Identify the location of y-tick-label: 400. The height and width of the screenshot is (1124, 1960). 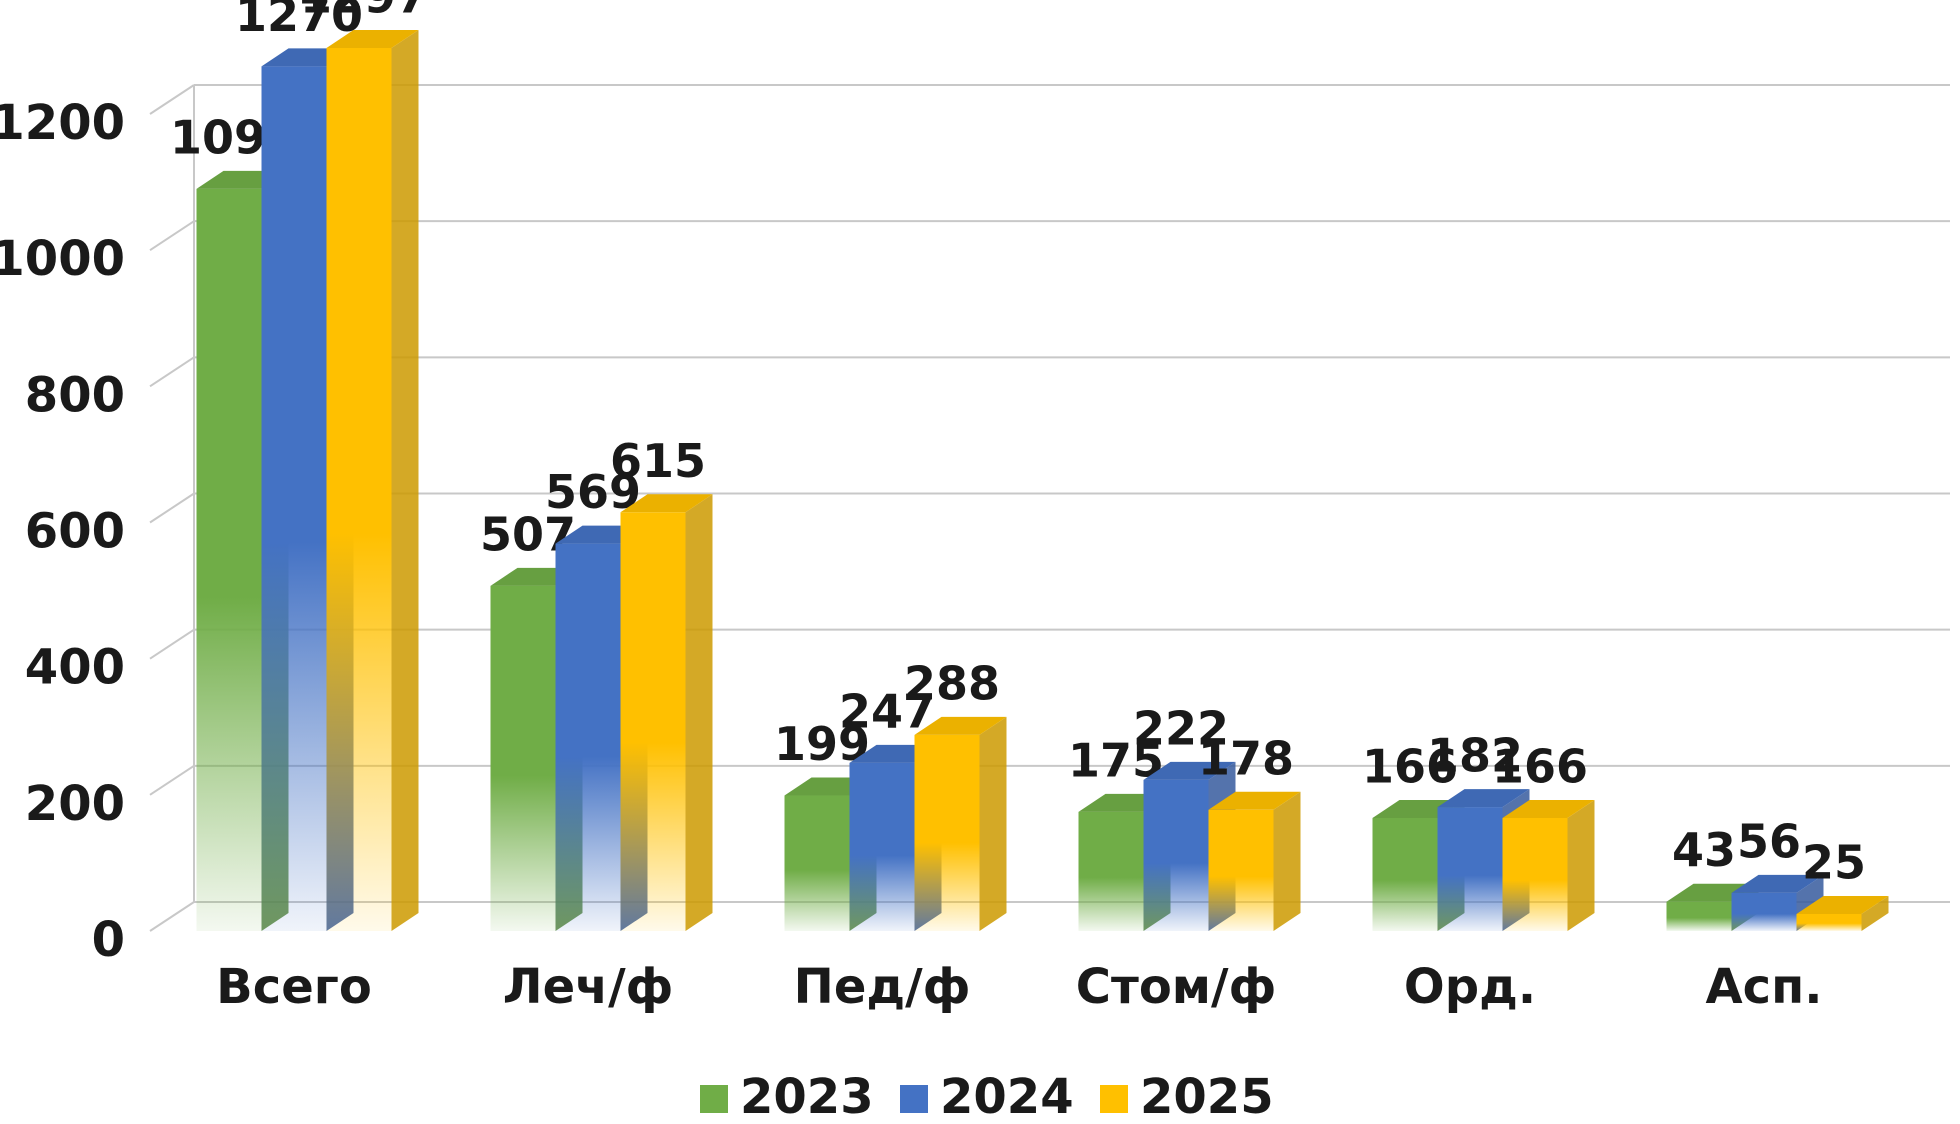
(75, 668).